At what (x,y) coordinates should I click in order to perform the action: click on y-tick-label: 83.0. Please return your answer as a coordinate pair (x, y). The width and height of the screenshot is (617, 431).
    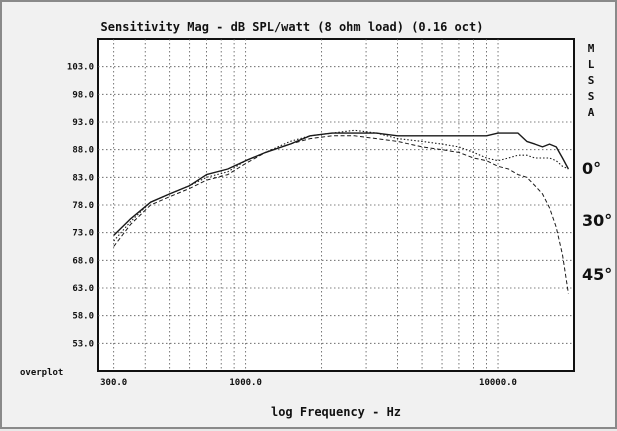
    Looking at the image, I should click on (83, 178).